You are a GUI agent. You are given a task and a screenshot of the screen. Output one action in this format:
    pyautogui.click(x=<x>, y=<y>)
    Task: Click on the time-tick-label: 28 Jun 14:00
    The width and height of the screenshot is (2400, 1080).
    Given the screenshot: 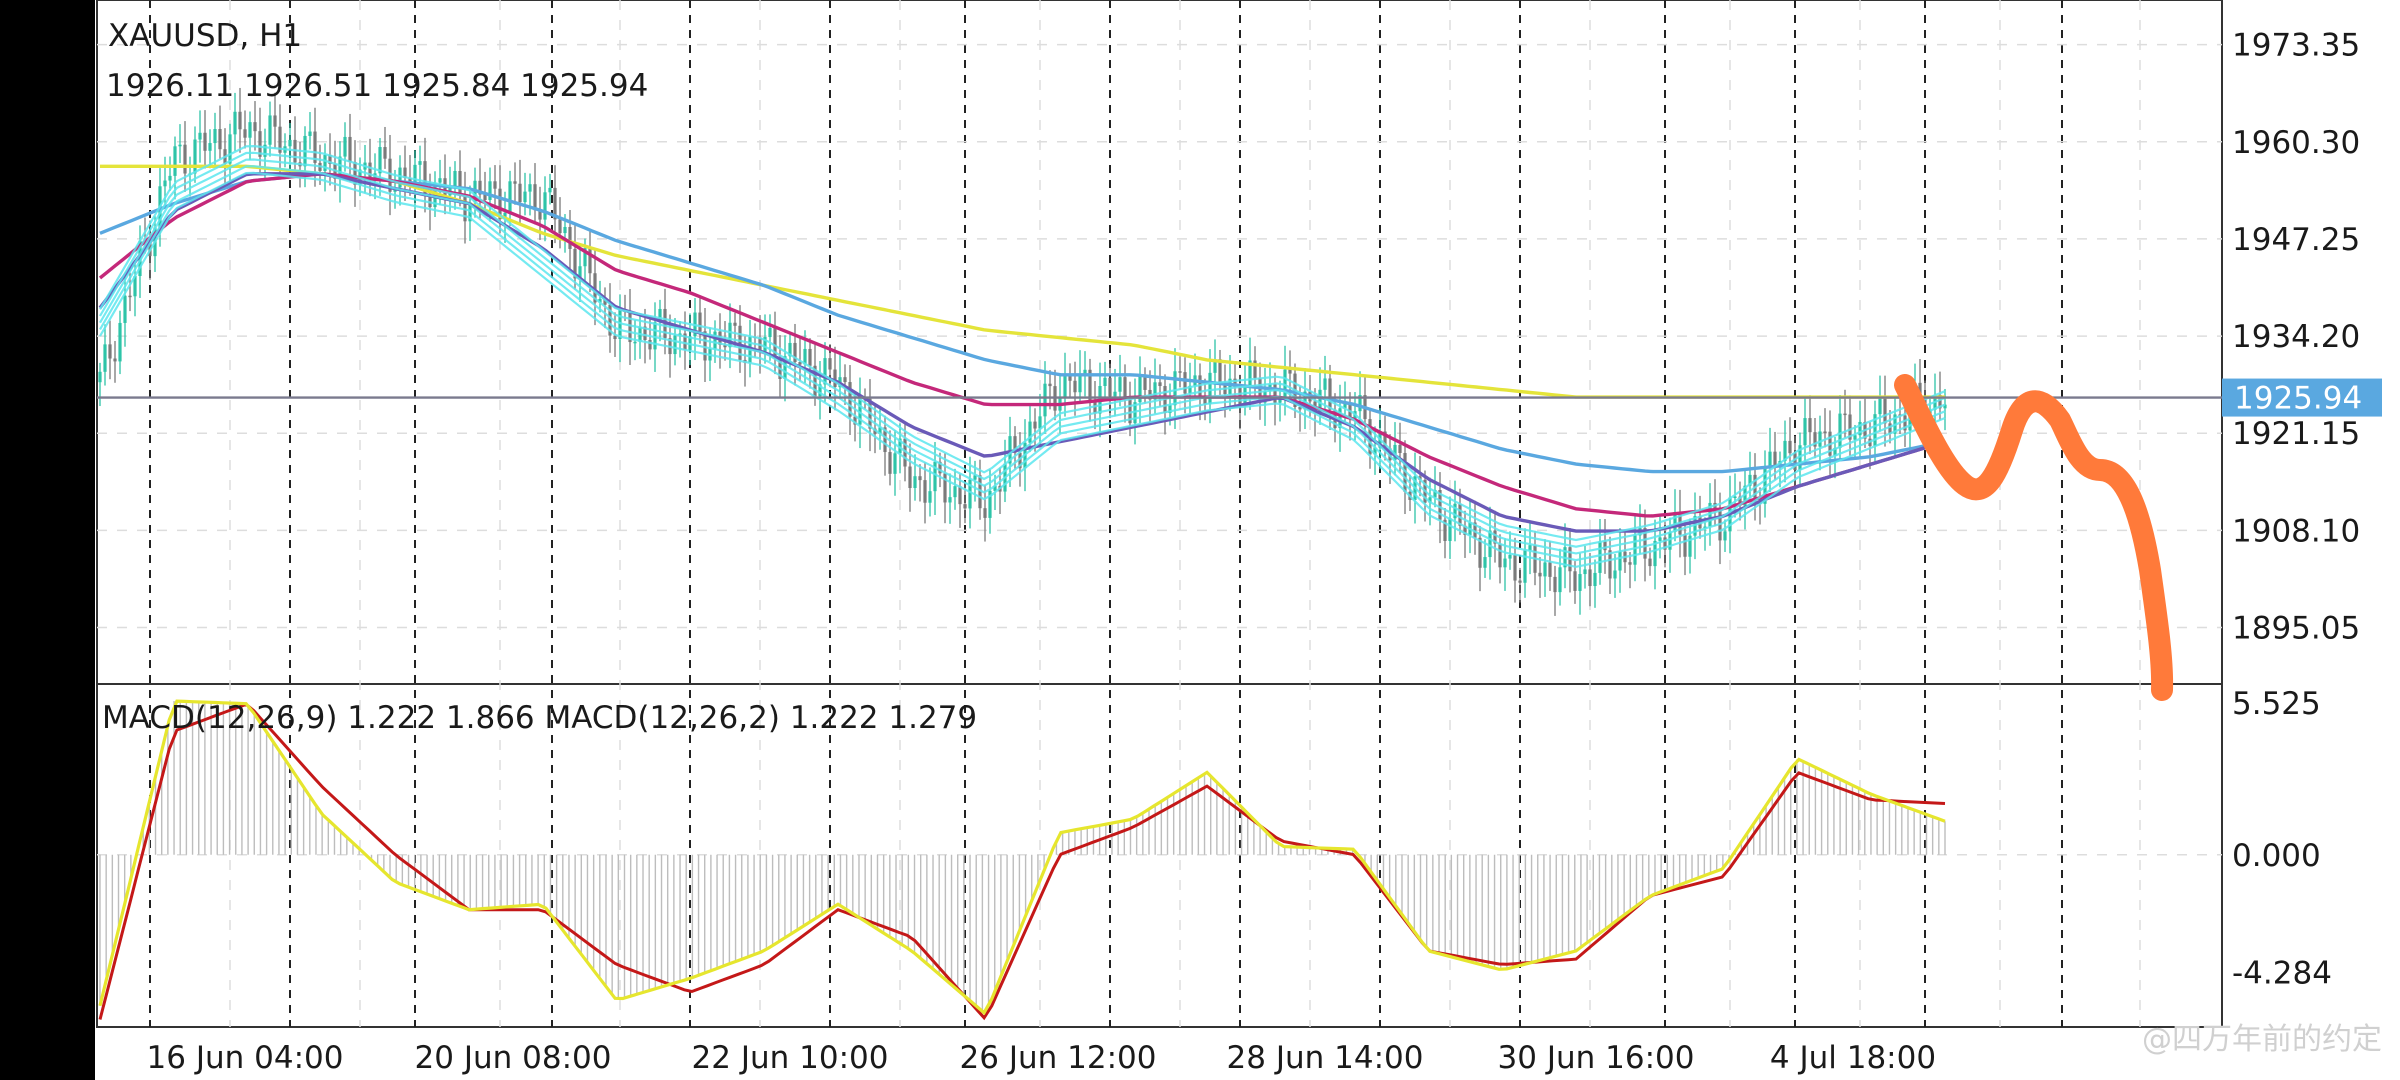 What is the action you would take?
    pyautogui.click(x=1325, y=1058)
    